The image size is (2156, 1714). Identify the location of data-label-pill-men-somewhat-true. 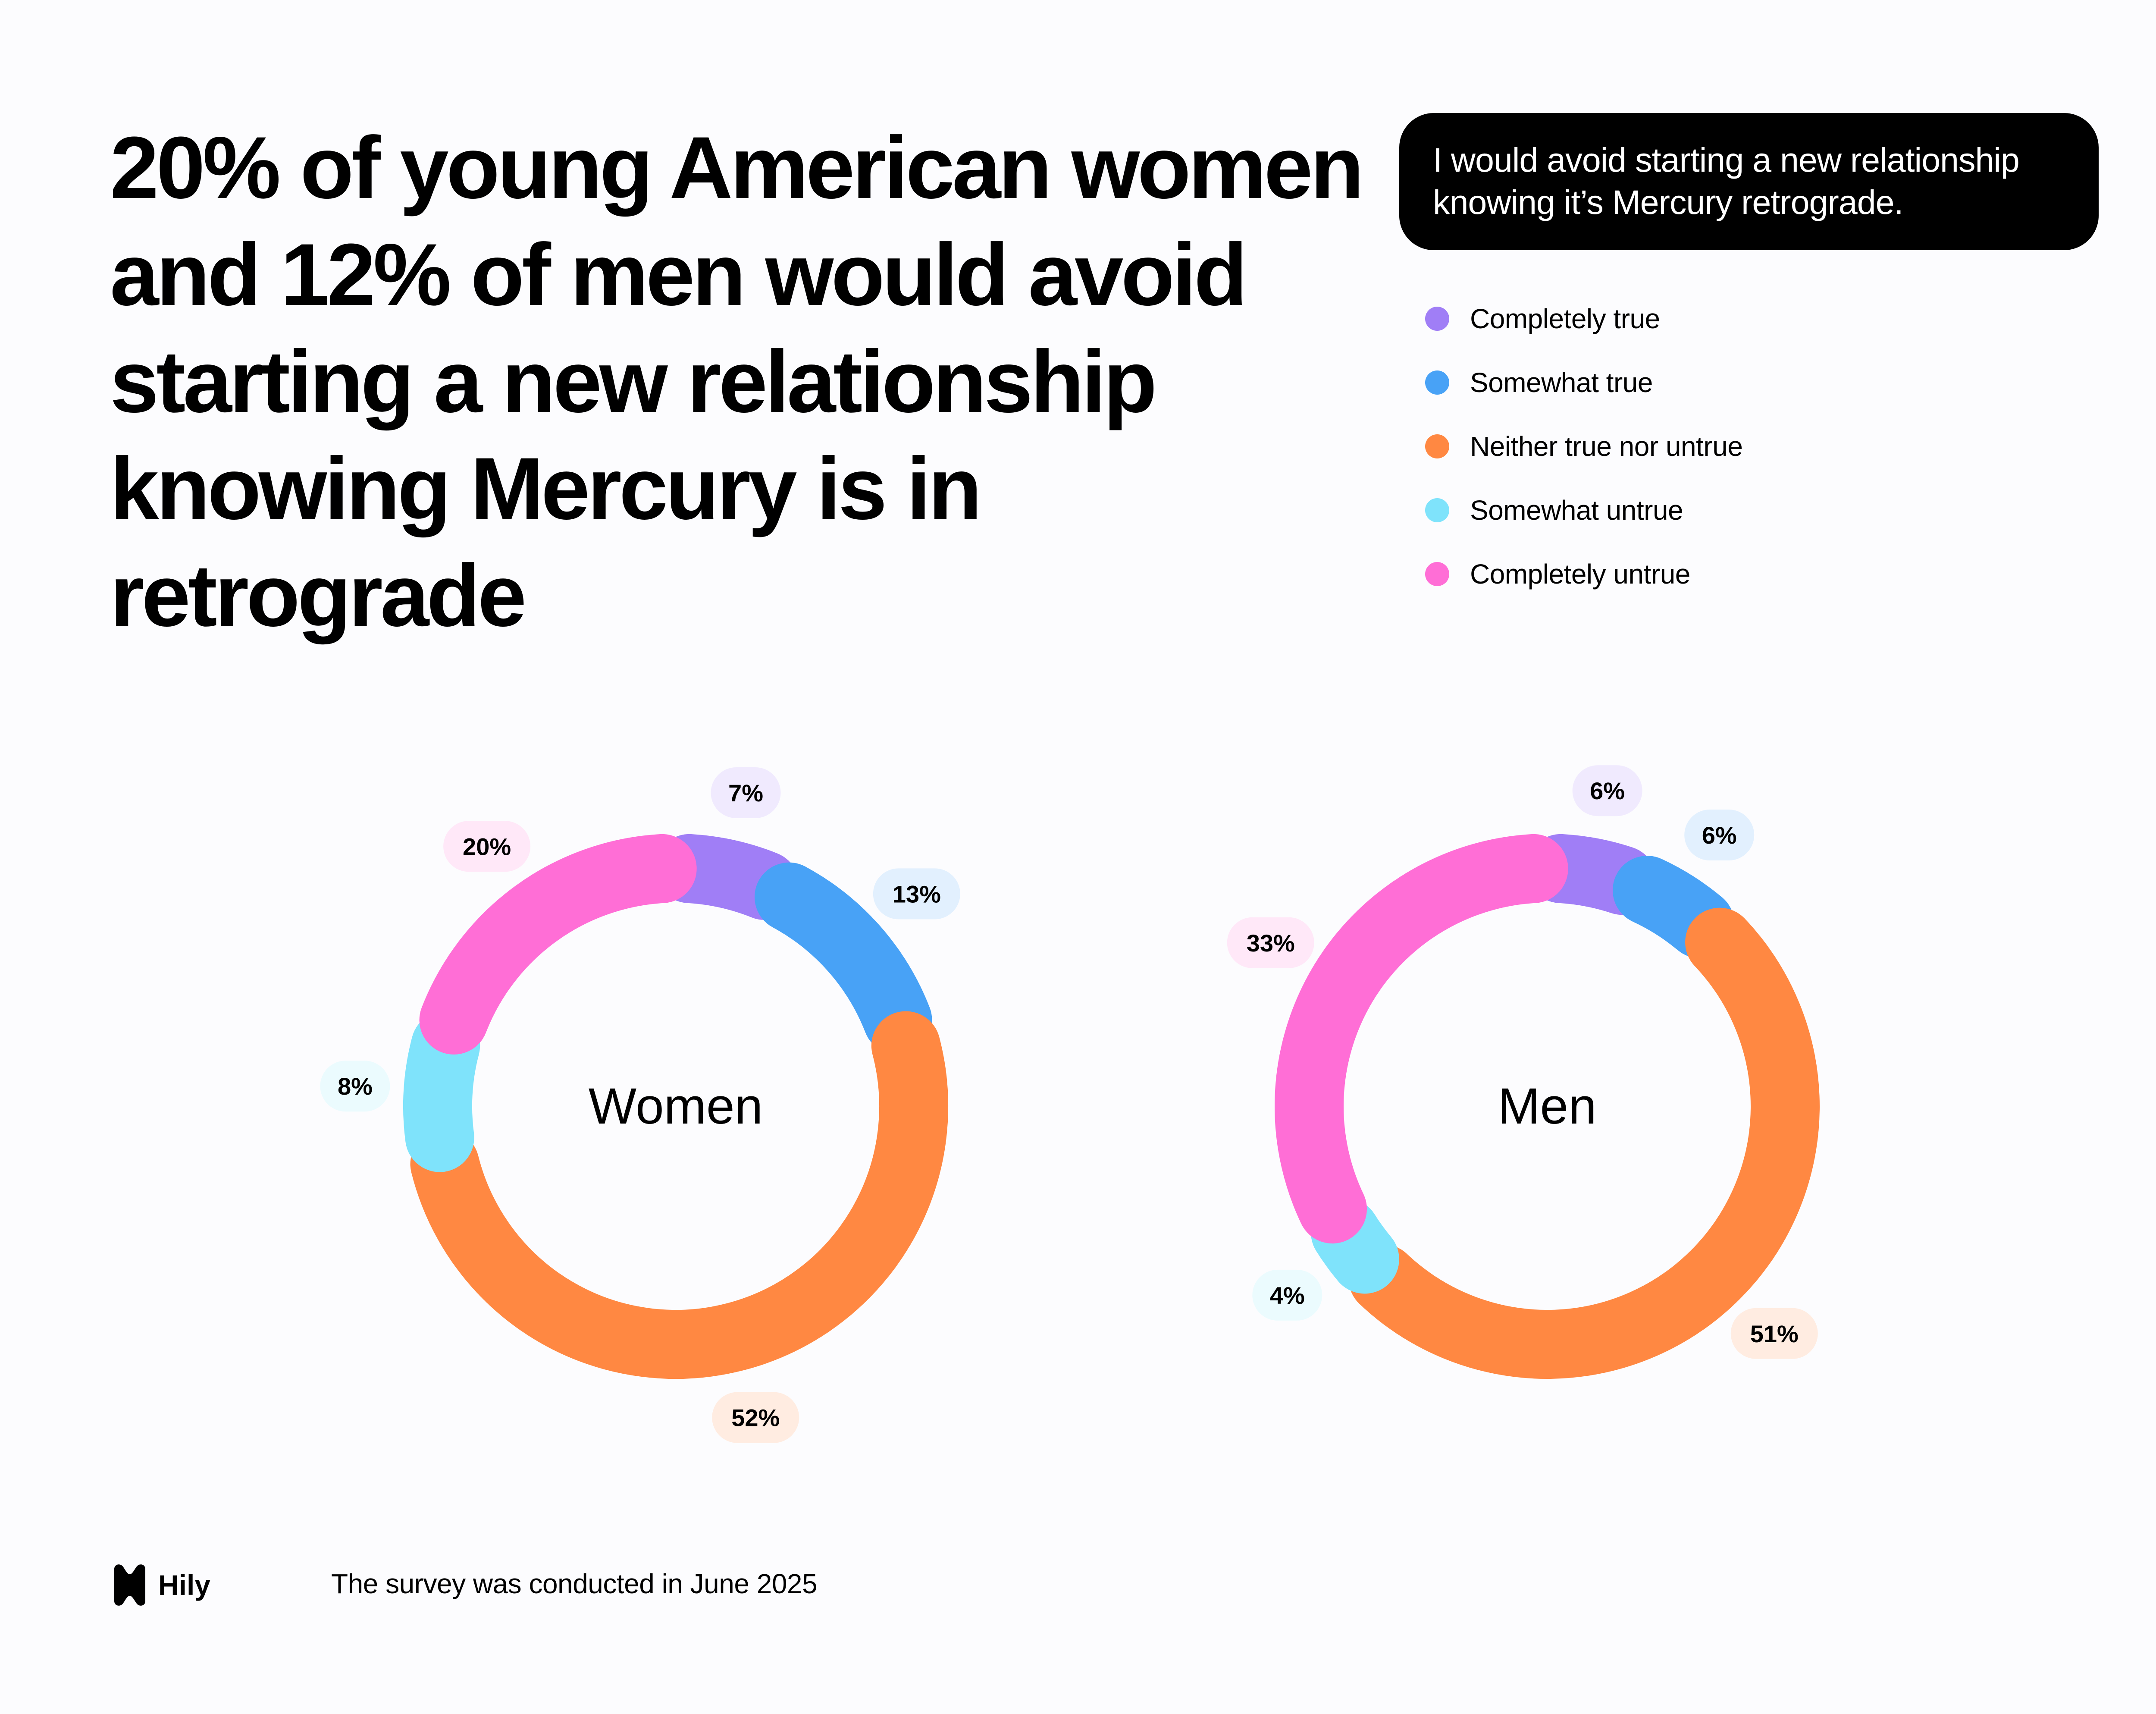
(1719, 834).